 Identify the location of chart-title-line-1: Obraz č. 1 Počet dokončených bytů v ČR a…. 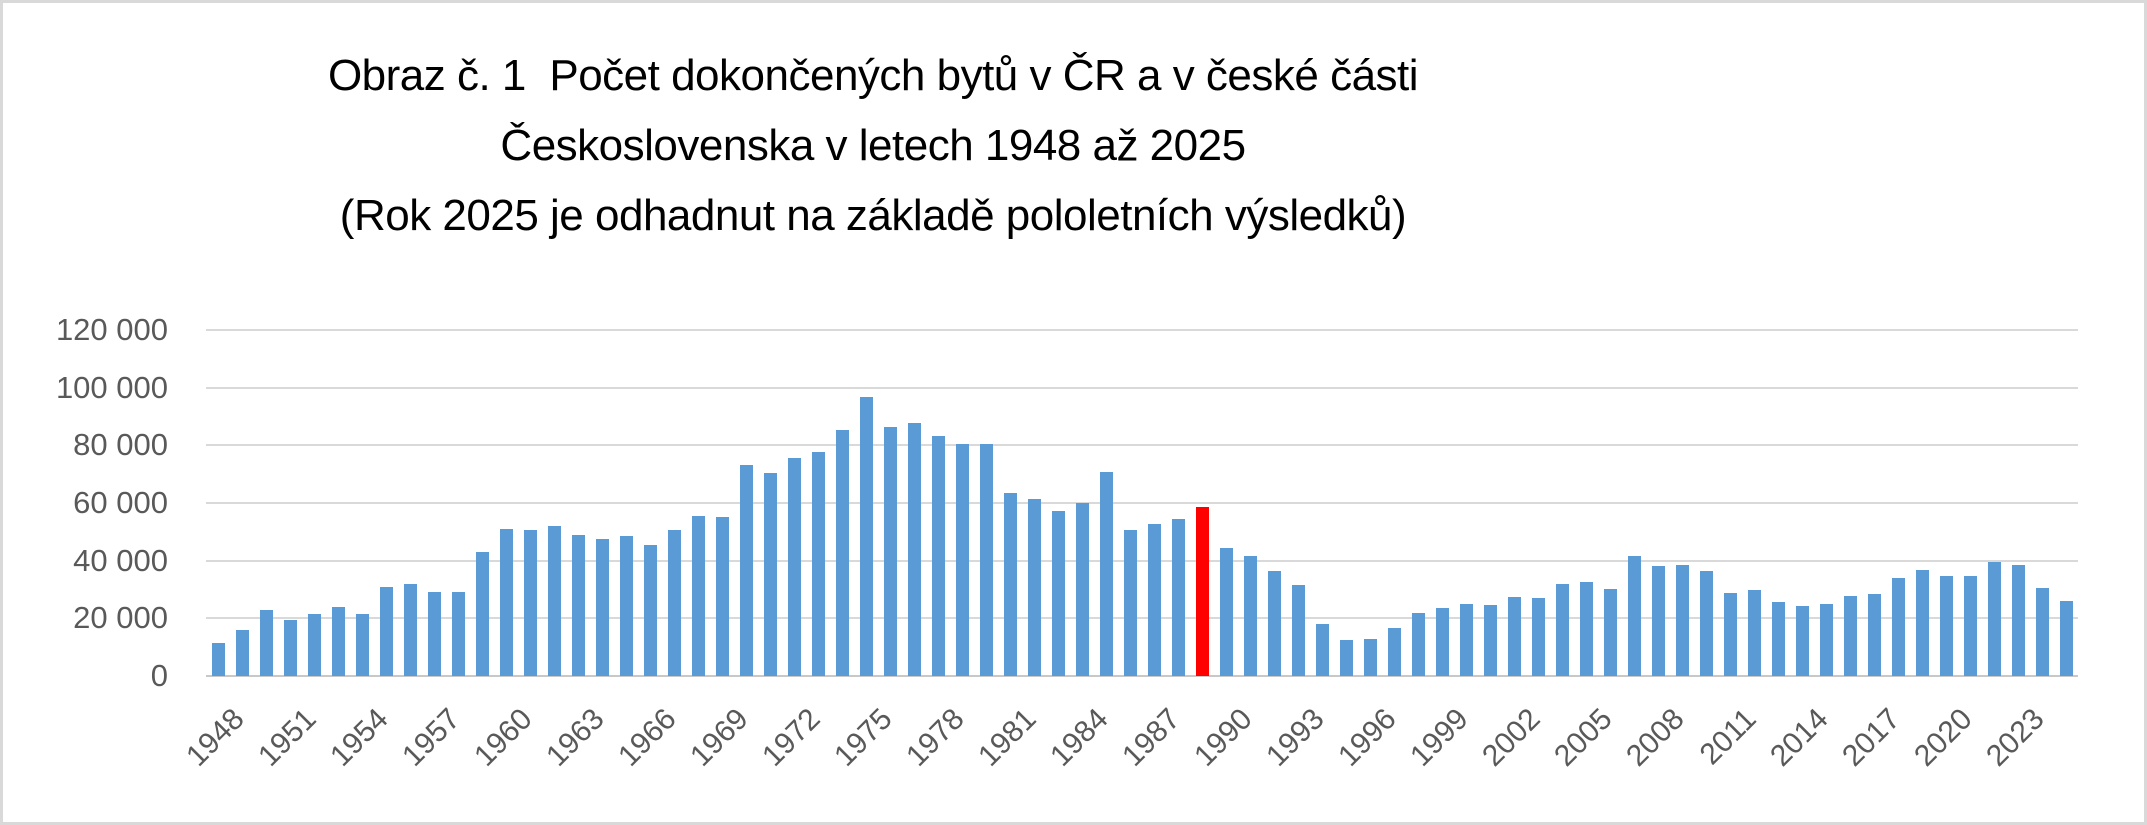
(873, 75).